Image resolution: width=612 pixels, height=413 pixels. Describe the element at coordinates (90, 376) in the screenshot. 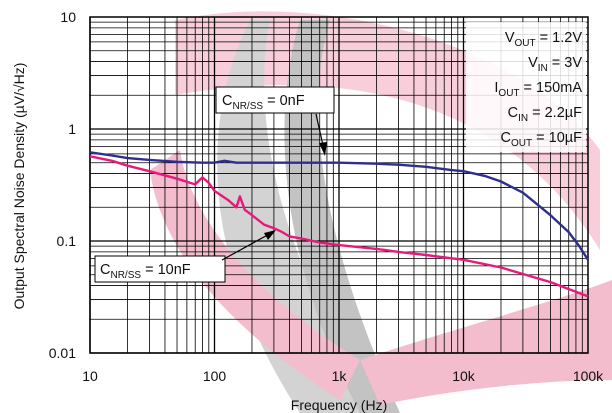

I see `x-tick-label: 10` at that location.